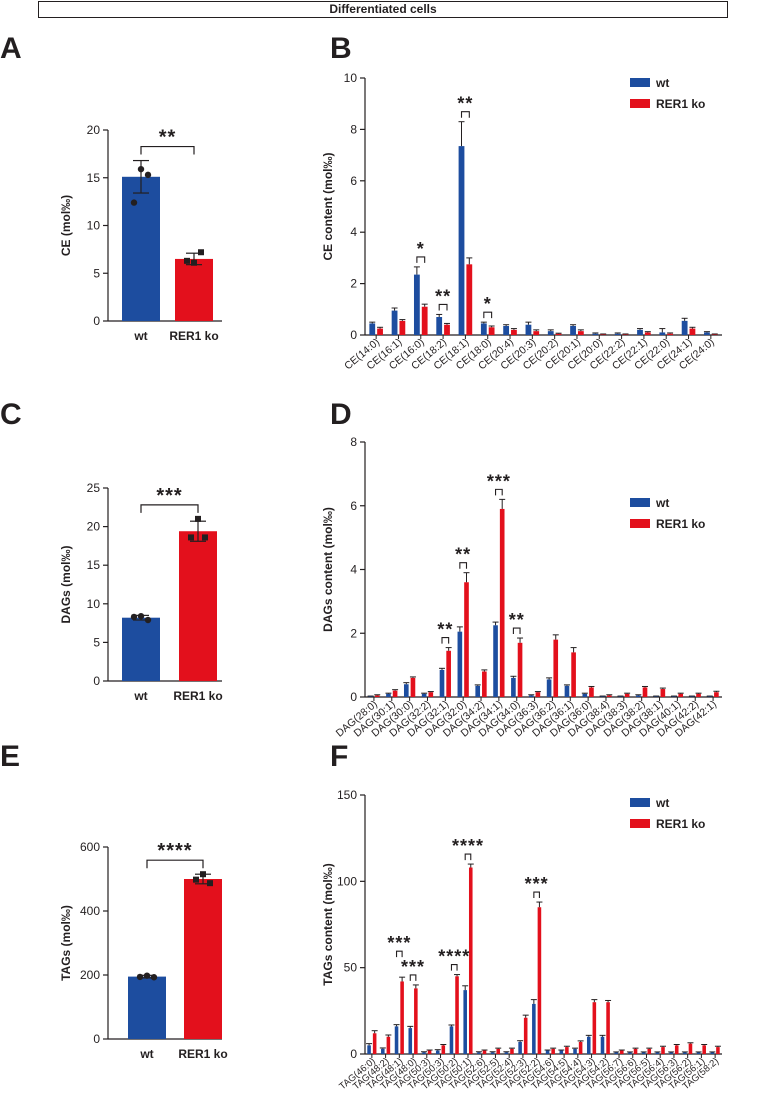  I want to click on panel-label-e: E, so click(10, 756).